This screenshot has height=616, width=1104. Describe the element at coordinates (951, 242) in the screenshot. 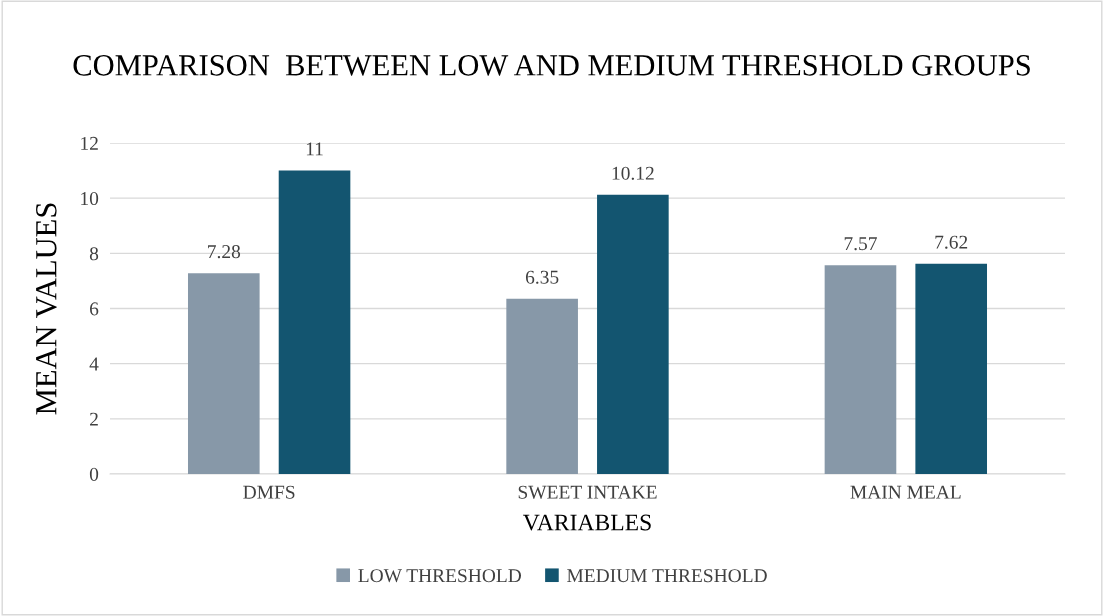

I see `data-label: 7.62` at that location.